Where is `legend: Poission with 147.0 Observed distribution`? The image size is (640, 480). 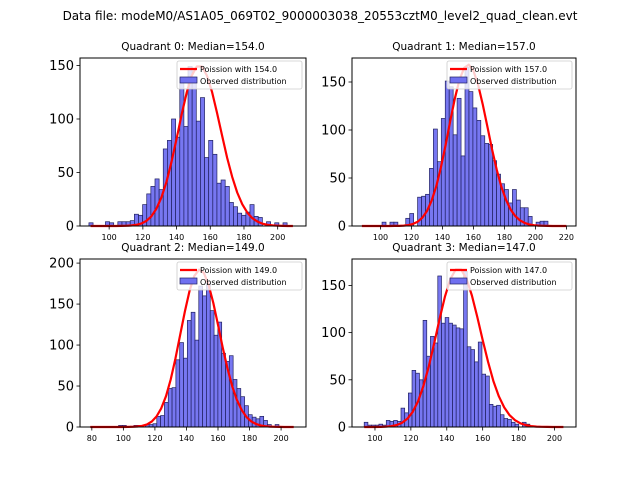
legend: Poission with 147.0 Observed distribution is located at coordinates (509, 276).